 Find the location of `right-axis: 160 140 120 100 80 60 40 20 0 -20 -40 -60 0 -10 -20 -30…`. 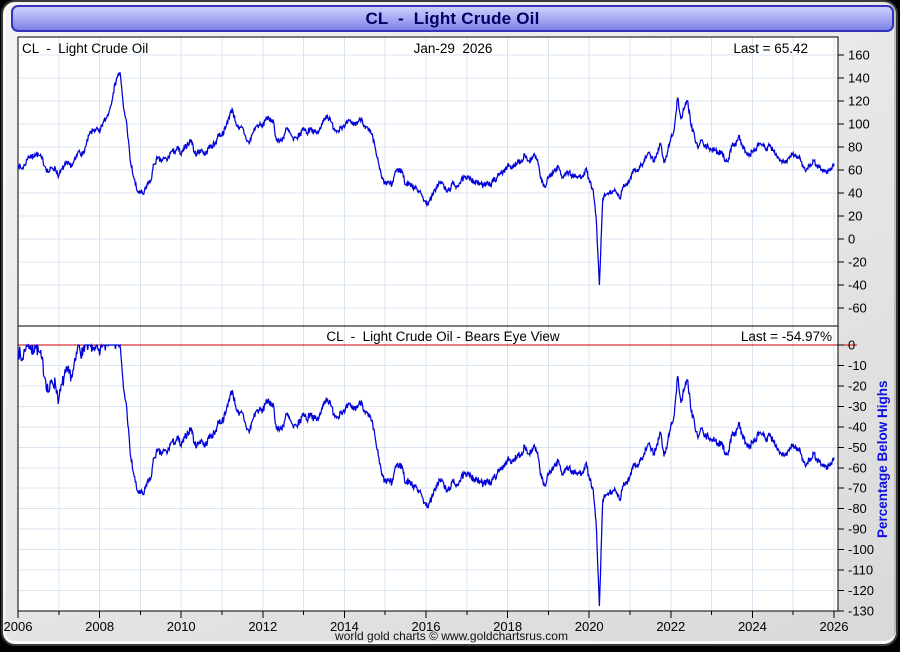

right-axis: 160 140 120 100 80 60 40 20 0 -20 -40 -60 0 -10 -20 -30… is located at coordinates (856, 333).